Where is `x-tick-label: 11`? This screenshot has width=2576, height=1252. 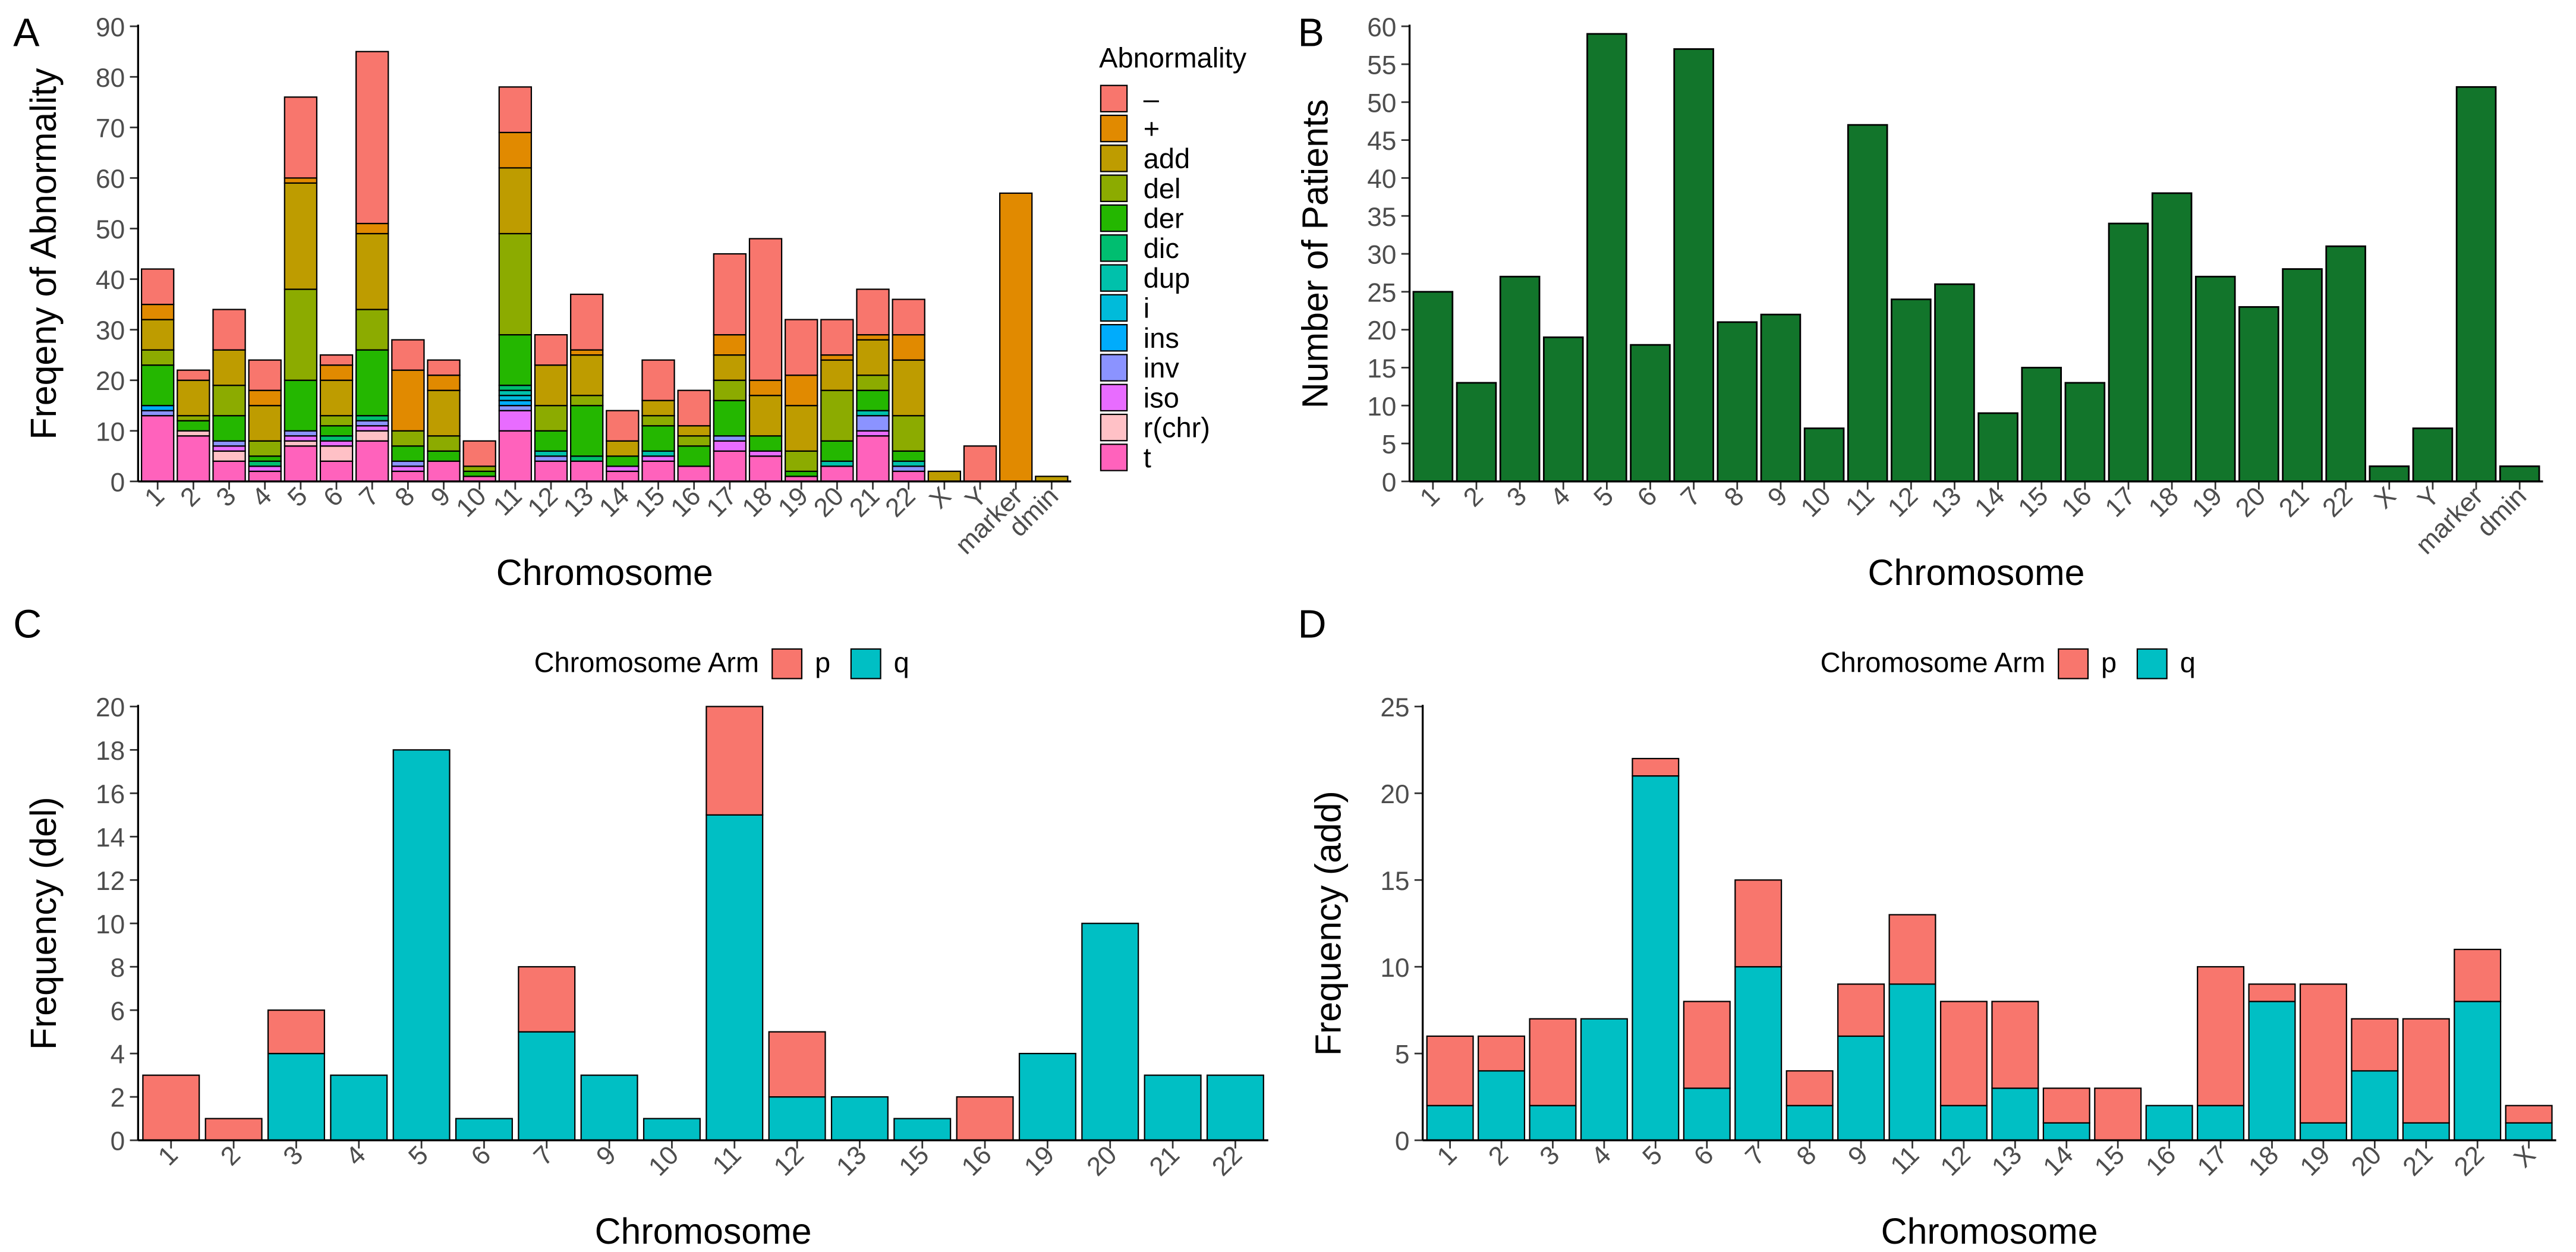 x-tick-label: 11 is located at coordinates (727, 1160).